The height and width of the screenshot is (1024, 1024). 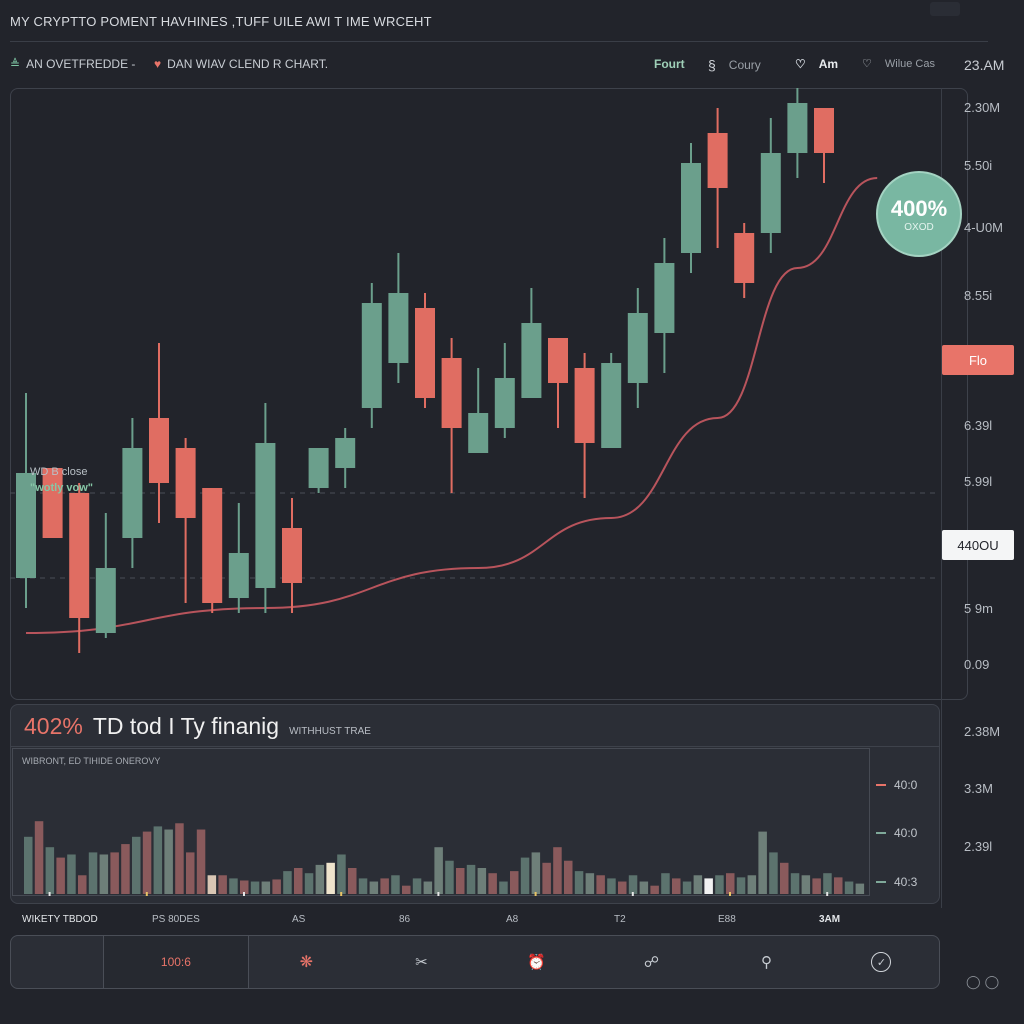 I want to click on zoom-percent-label: 100:6, so click(x=175, y=962).